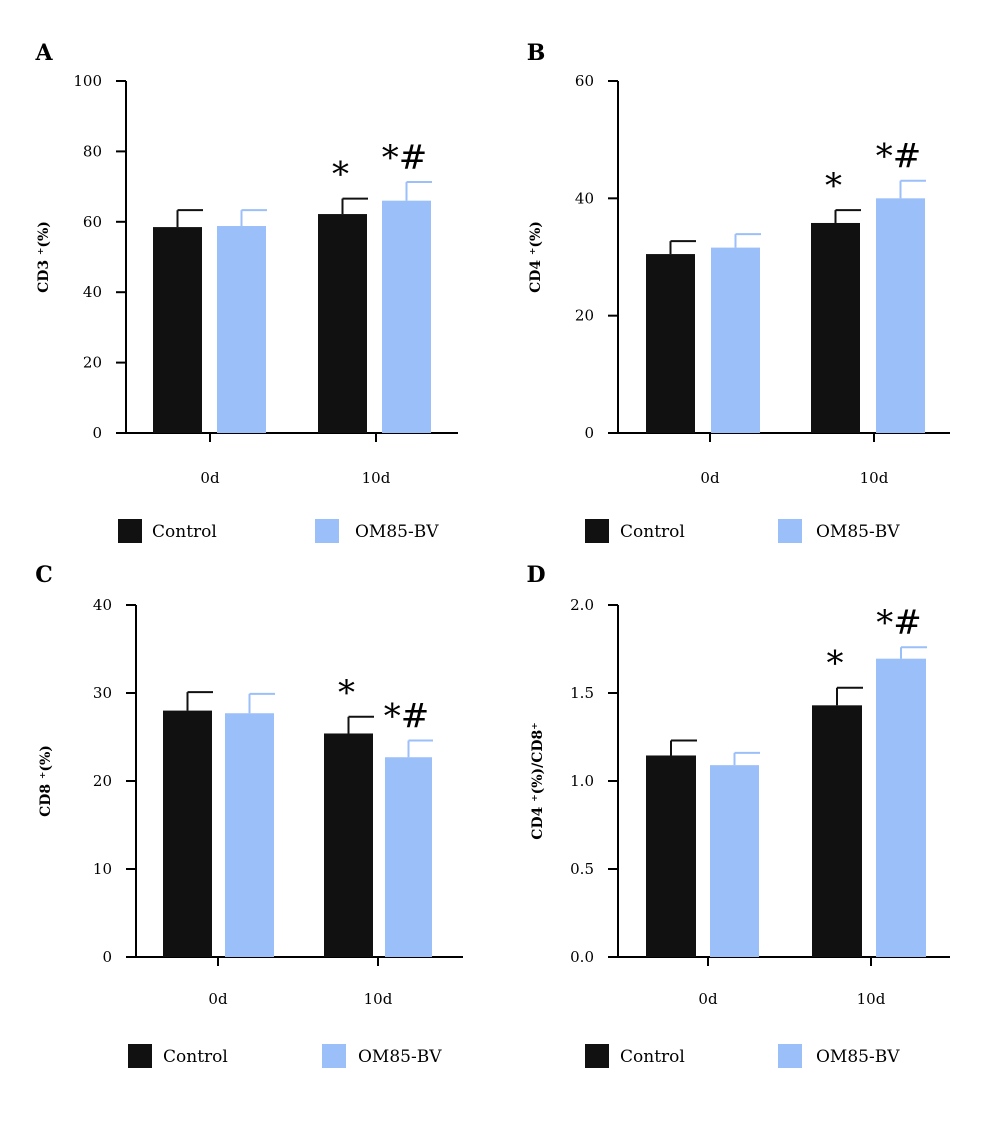 This screenshot has width=1000, height=1122. Describe the element at coordinates (582, 781) in the screenshot. I see `y-tick-label: 1.0` at that location.